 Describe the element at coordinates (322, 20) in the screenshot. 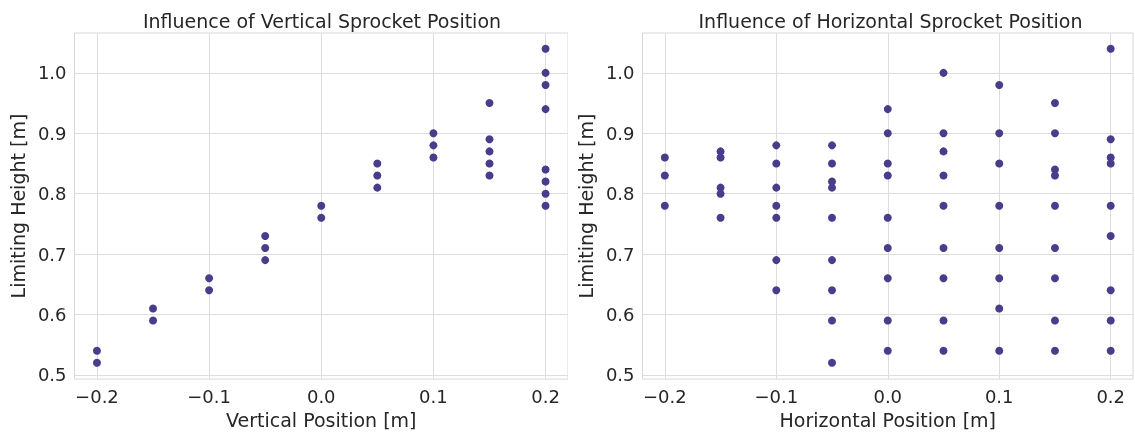

I see `chart-title: Influence of Vertical Sprocket Position` at that location.